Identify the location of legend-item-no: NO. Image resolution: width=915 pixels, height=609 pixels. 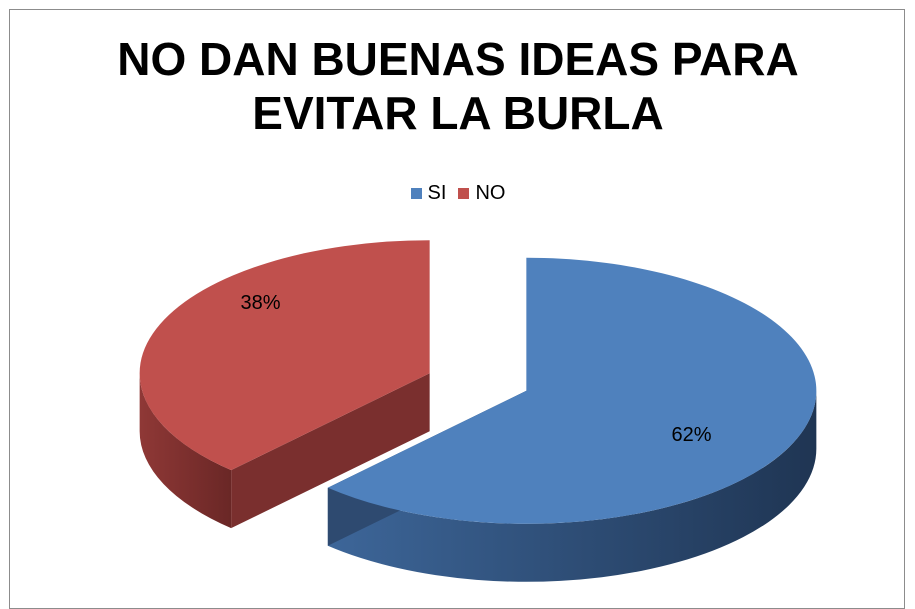
(481, 193).